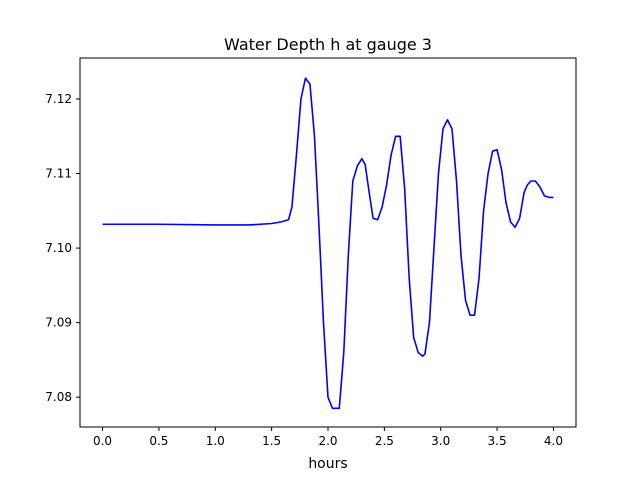 This screenshot has height=484, width=640. I want to click on y-tick-label: 7.08, so click(58, 397).